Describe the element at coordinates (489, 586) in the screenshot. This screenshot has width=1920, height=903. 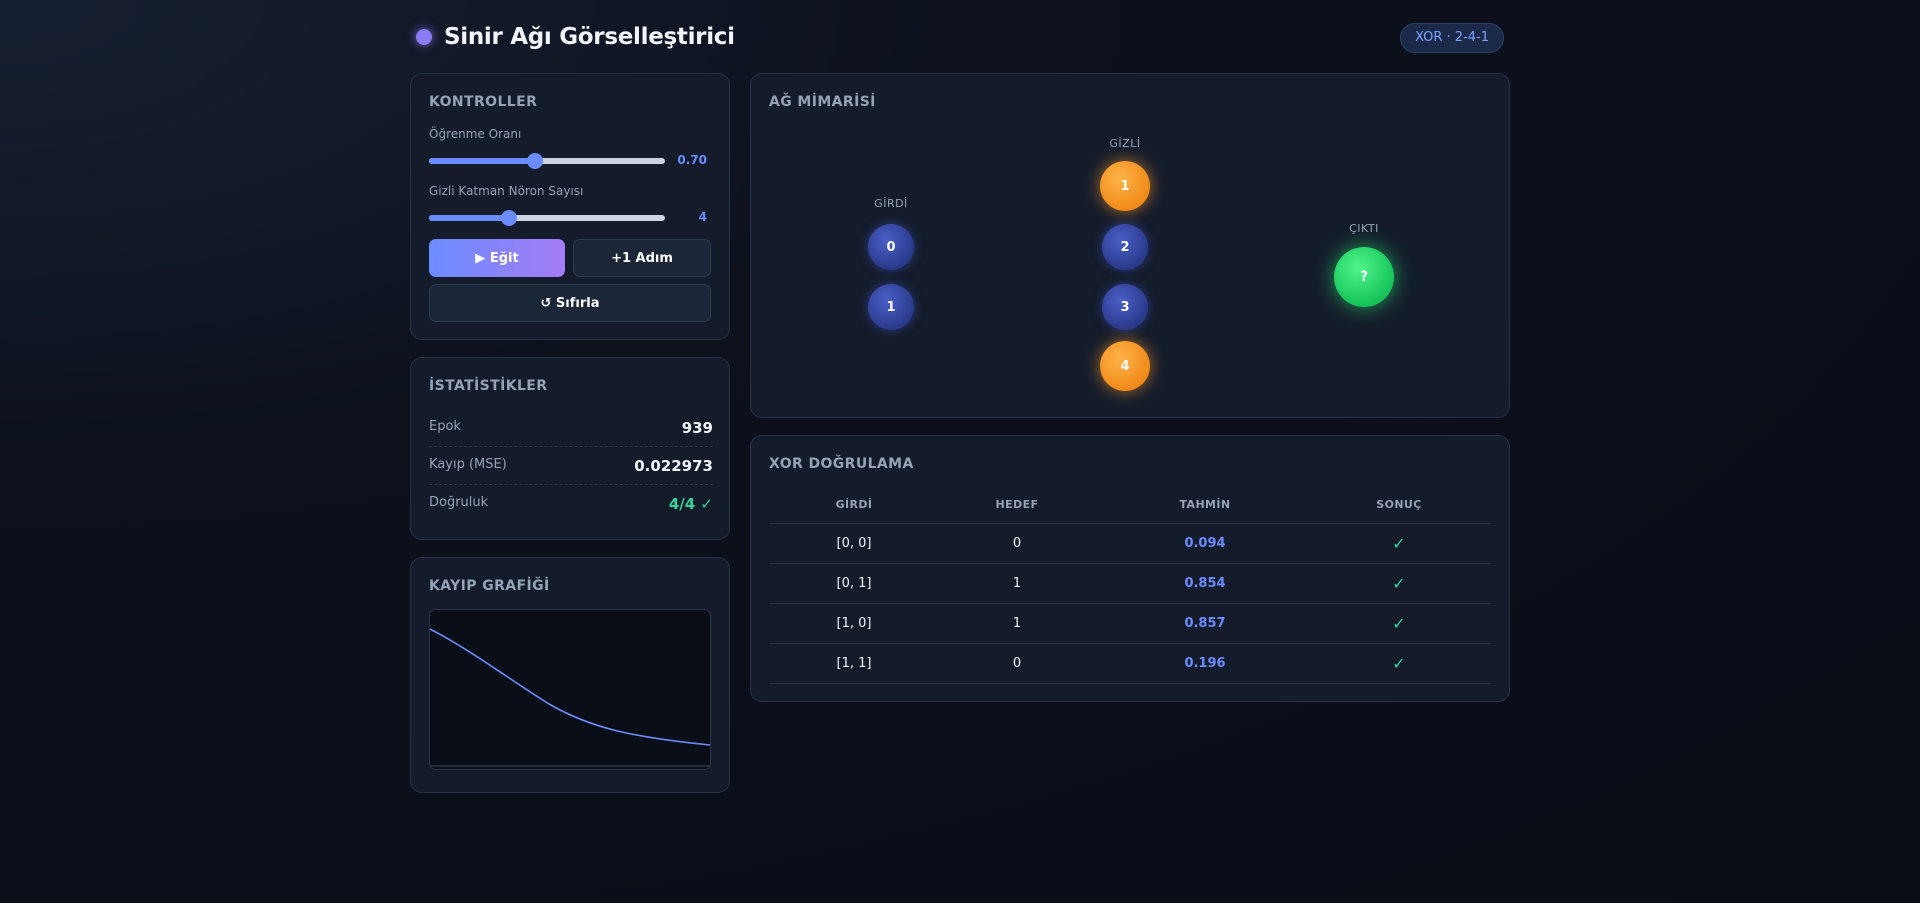
I see `loss-chart-title: KAYIP GRAFİĞİ` at that location.